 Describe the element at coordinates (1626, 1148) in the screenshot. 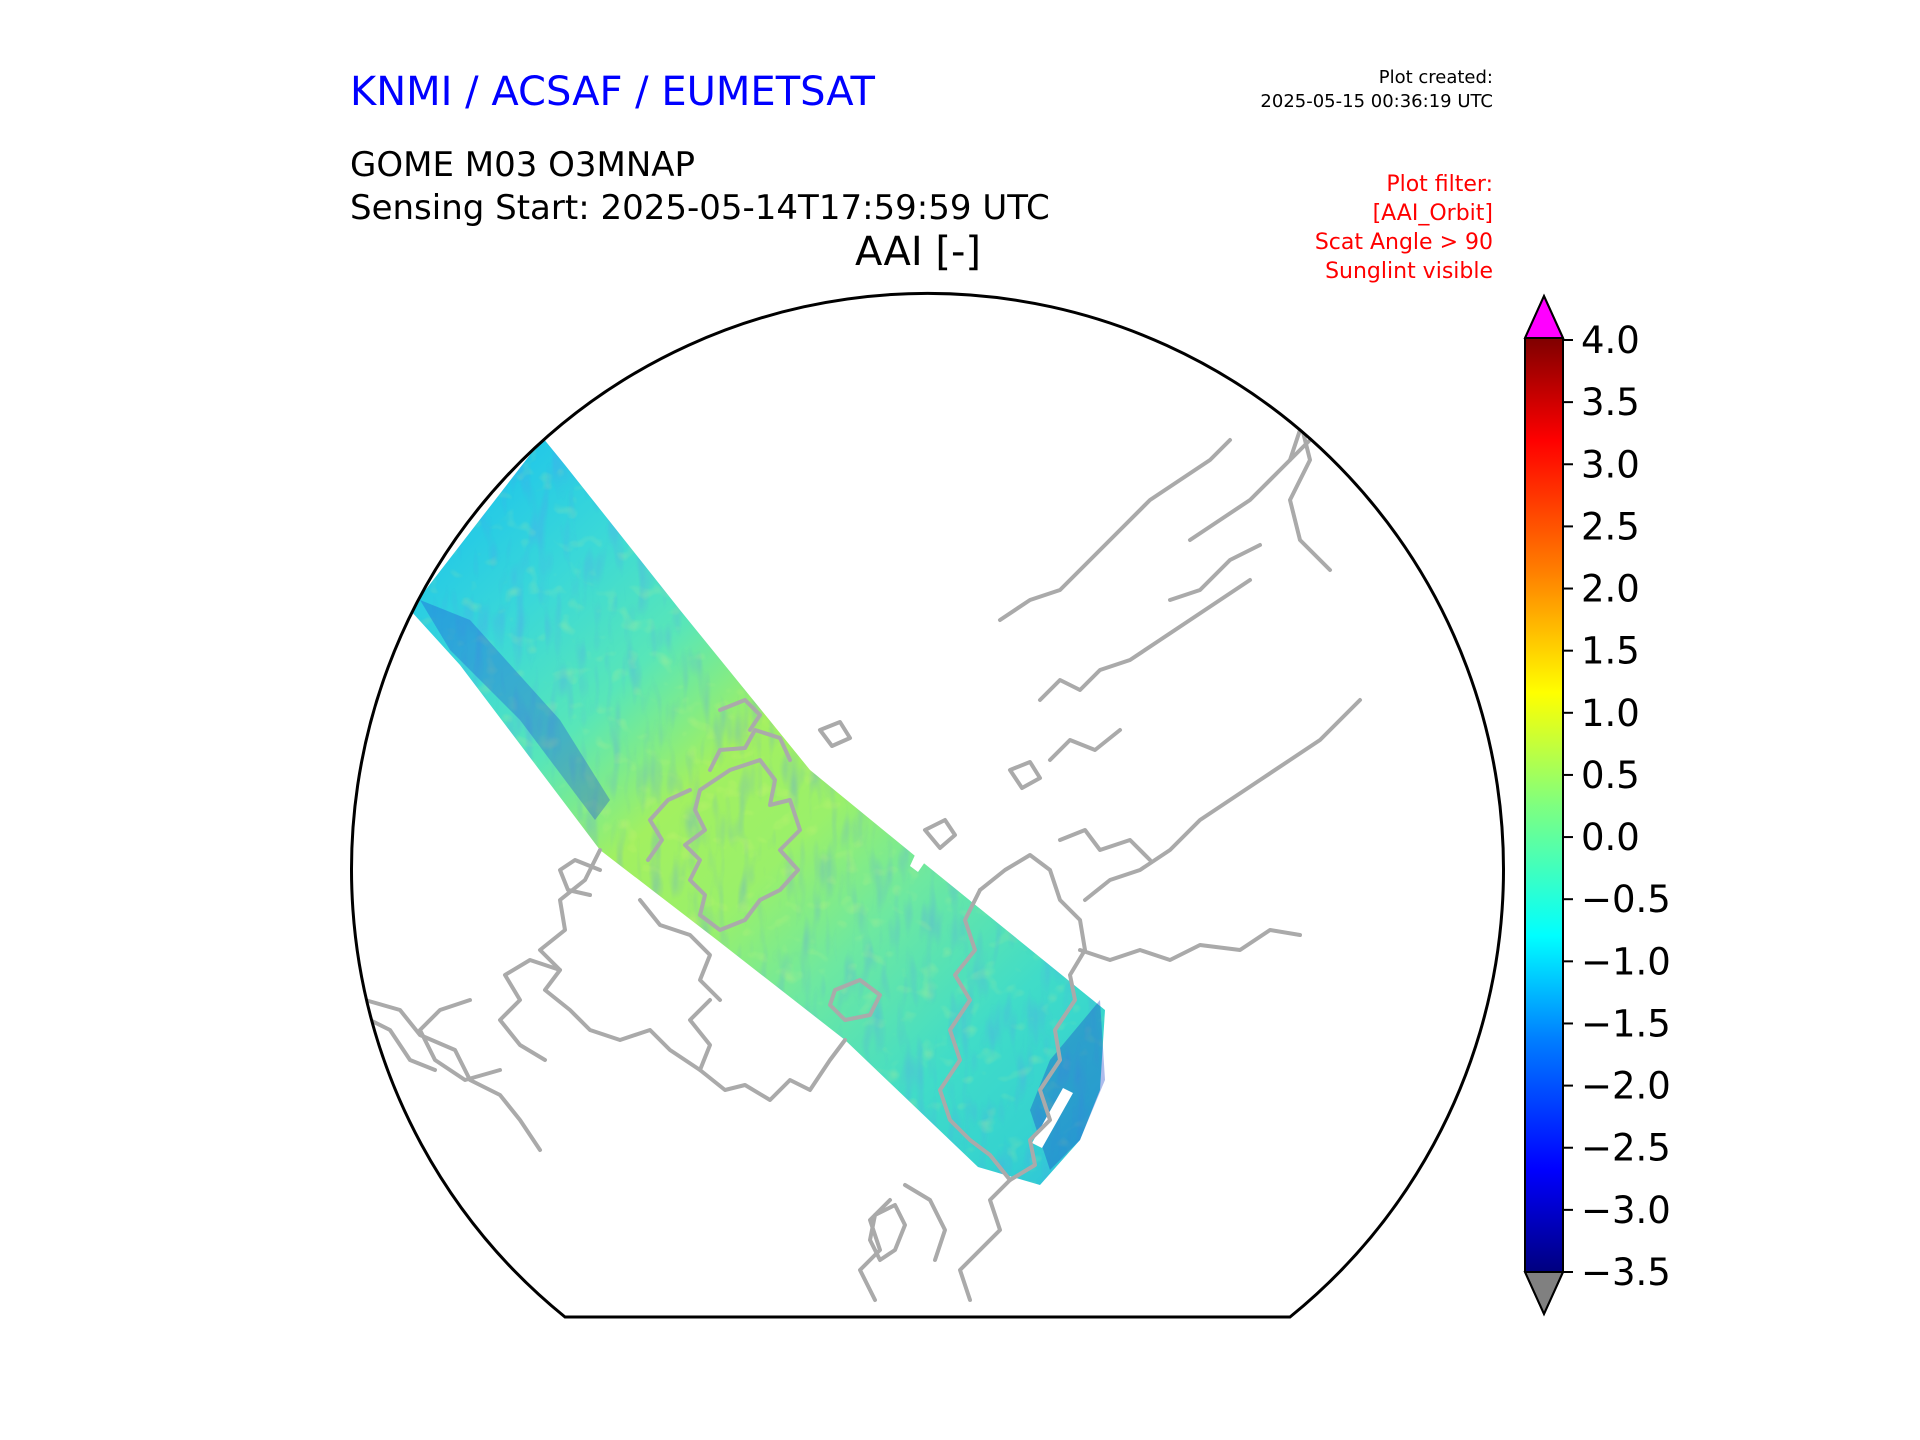

I see `colorbar-tick-label: −2.5` at that location.